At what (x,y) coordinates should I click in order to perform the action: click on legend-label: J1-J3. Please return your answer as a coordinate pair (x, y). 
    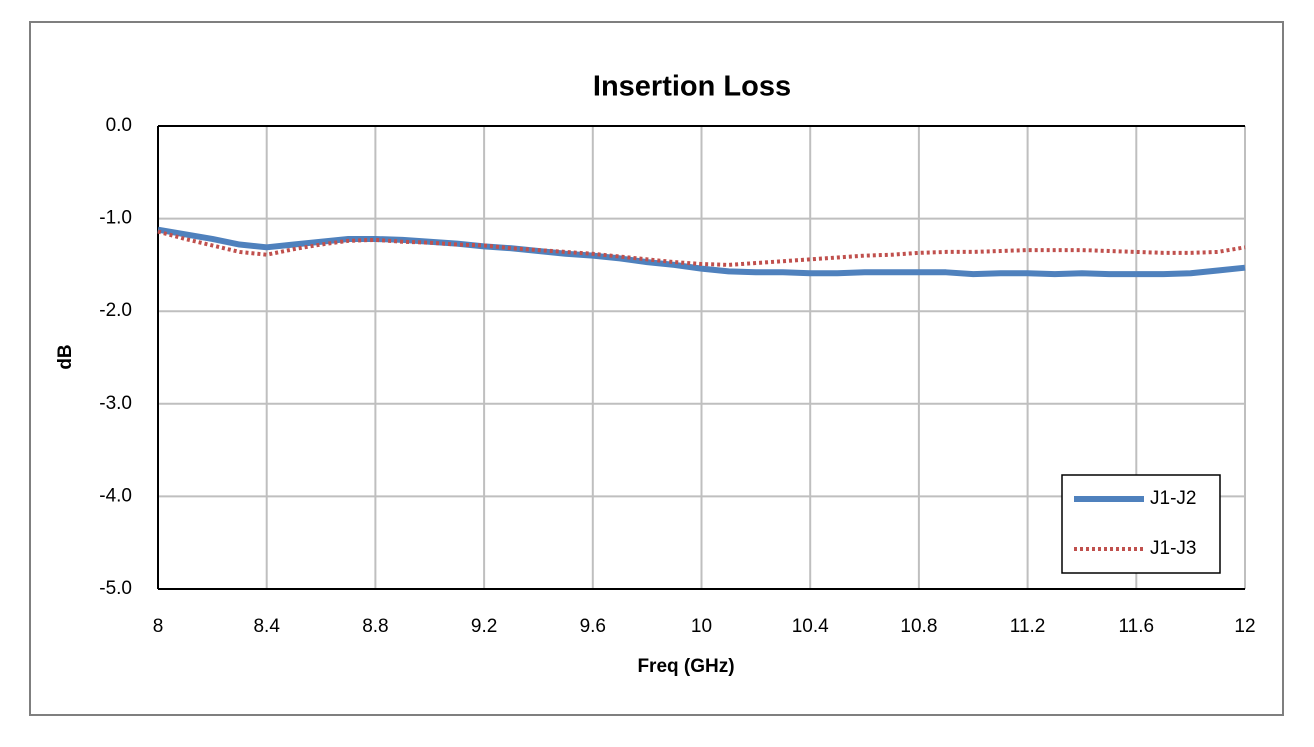
    Looking at the image, I should click on (1173, 548).